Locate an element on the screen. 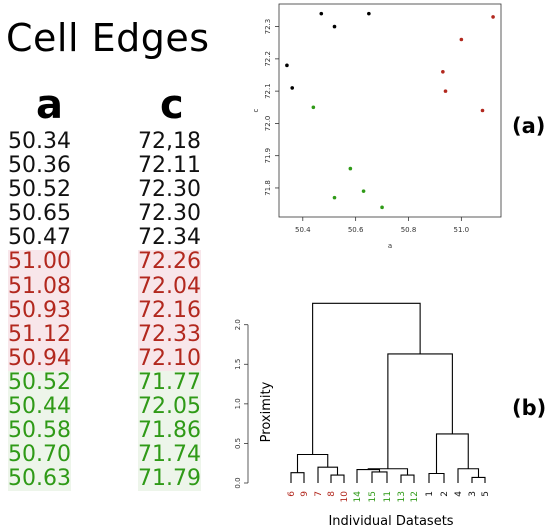 The image size is (550, 531). table-row: 50.47 72.34 is located at coordinates (109, 238).